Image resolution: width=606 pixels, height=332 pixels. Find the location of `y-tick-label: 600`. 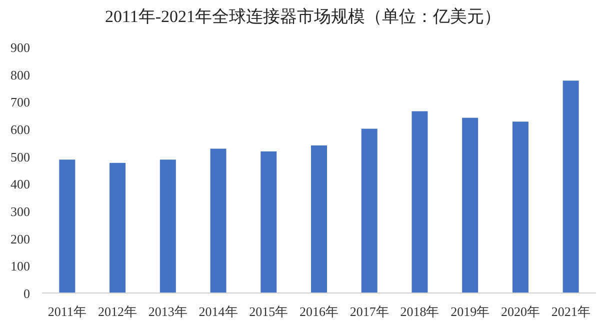

y-tick-label: 600 is located at coordinates (20, 129).